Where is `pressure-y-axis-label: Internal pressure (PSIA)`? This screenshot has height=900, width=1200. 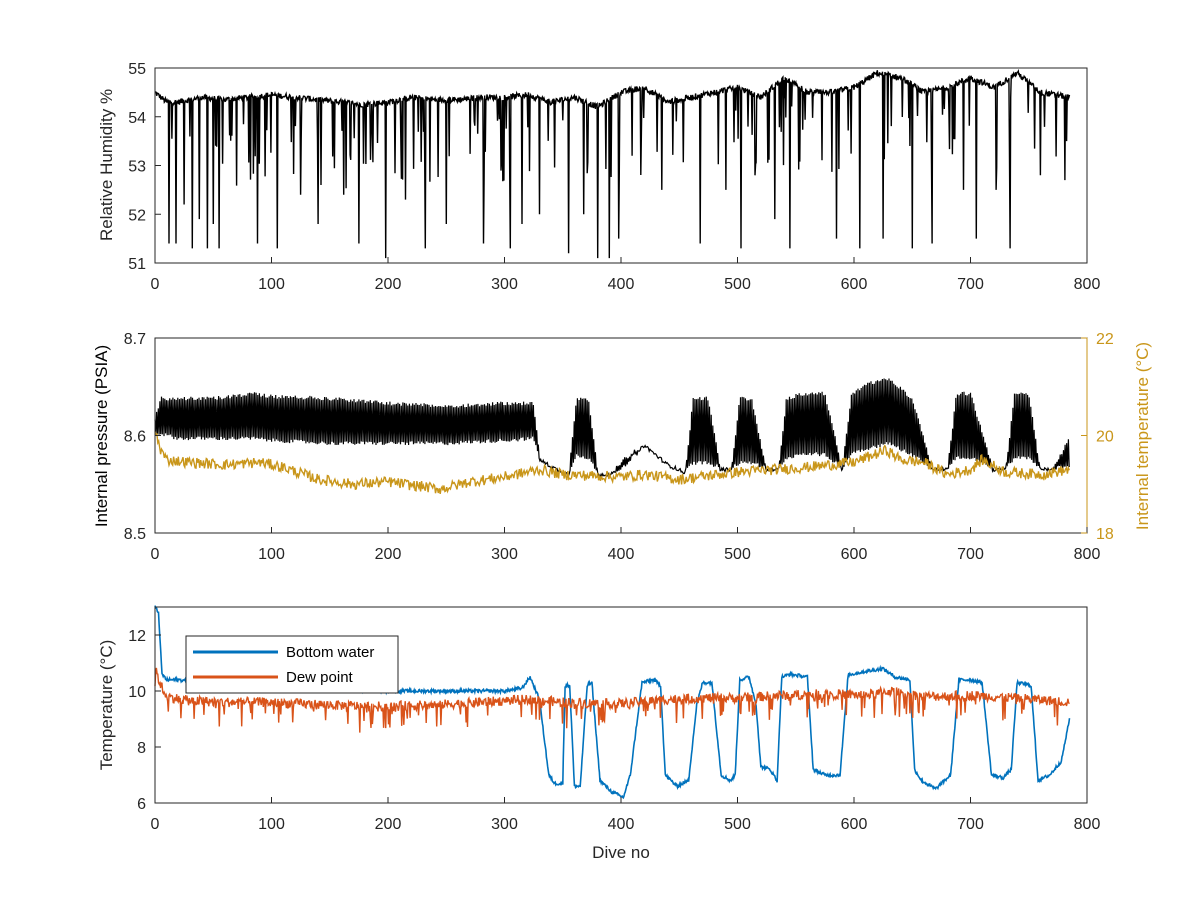 pressure-y-axis-label: Internal pressure (PSIA) is located at coordinates (101, 436).